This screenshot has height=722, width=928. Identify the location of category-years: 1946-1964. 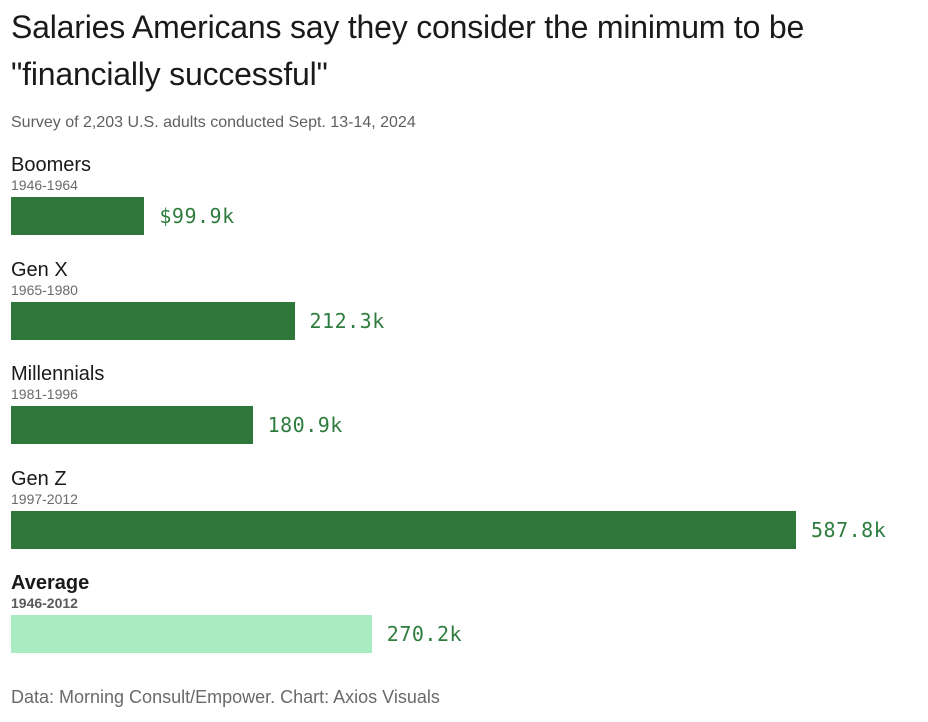
(44, 185).